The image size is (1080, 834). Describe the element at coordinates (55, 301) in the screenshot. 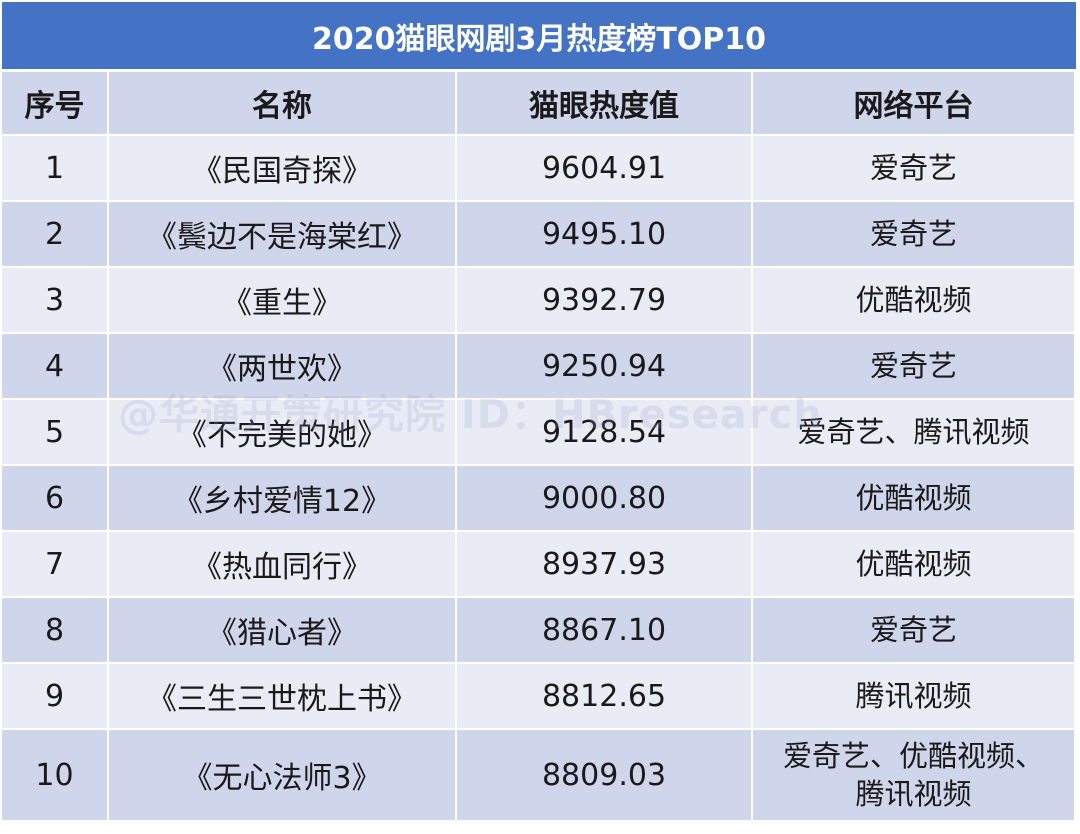

I see `rank-cell: 3` at that location.